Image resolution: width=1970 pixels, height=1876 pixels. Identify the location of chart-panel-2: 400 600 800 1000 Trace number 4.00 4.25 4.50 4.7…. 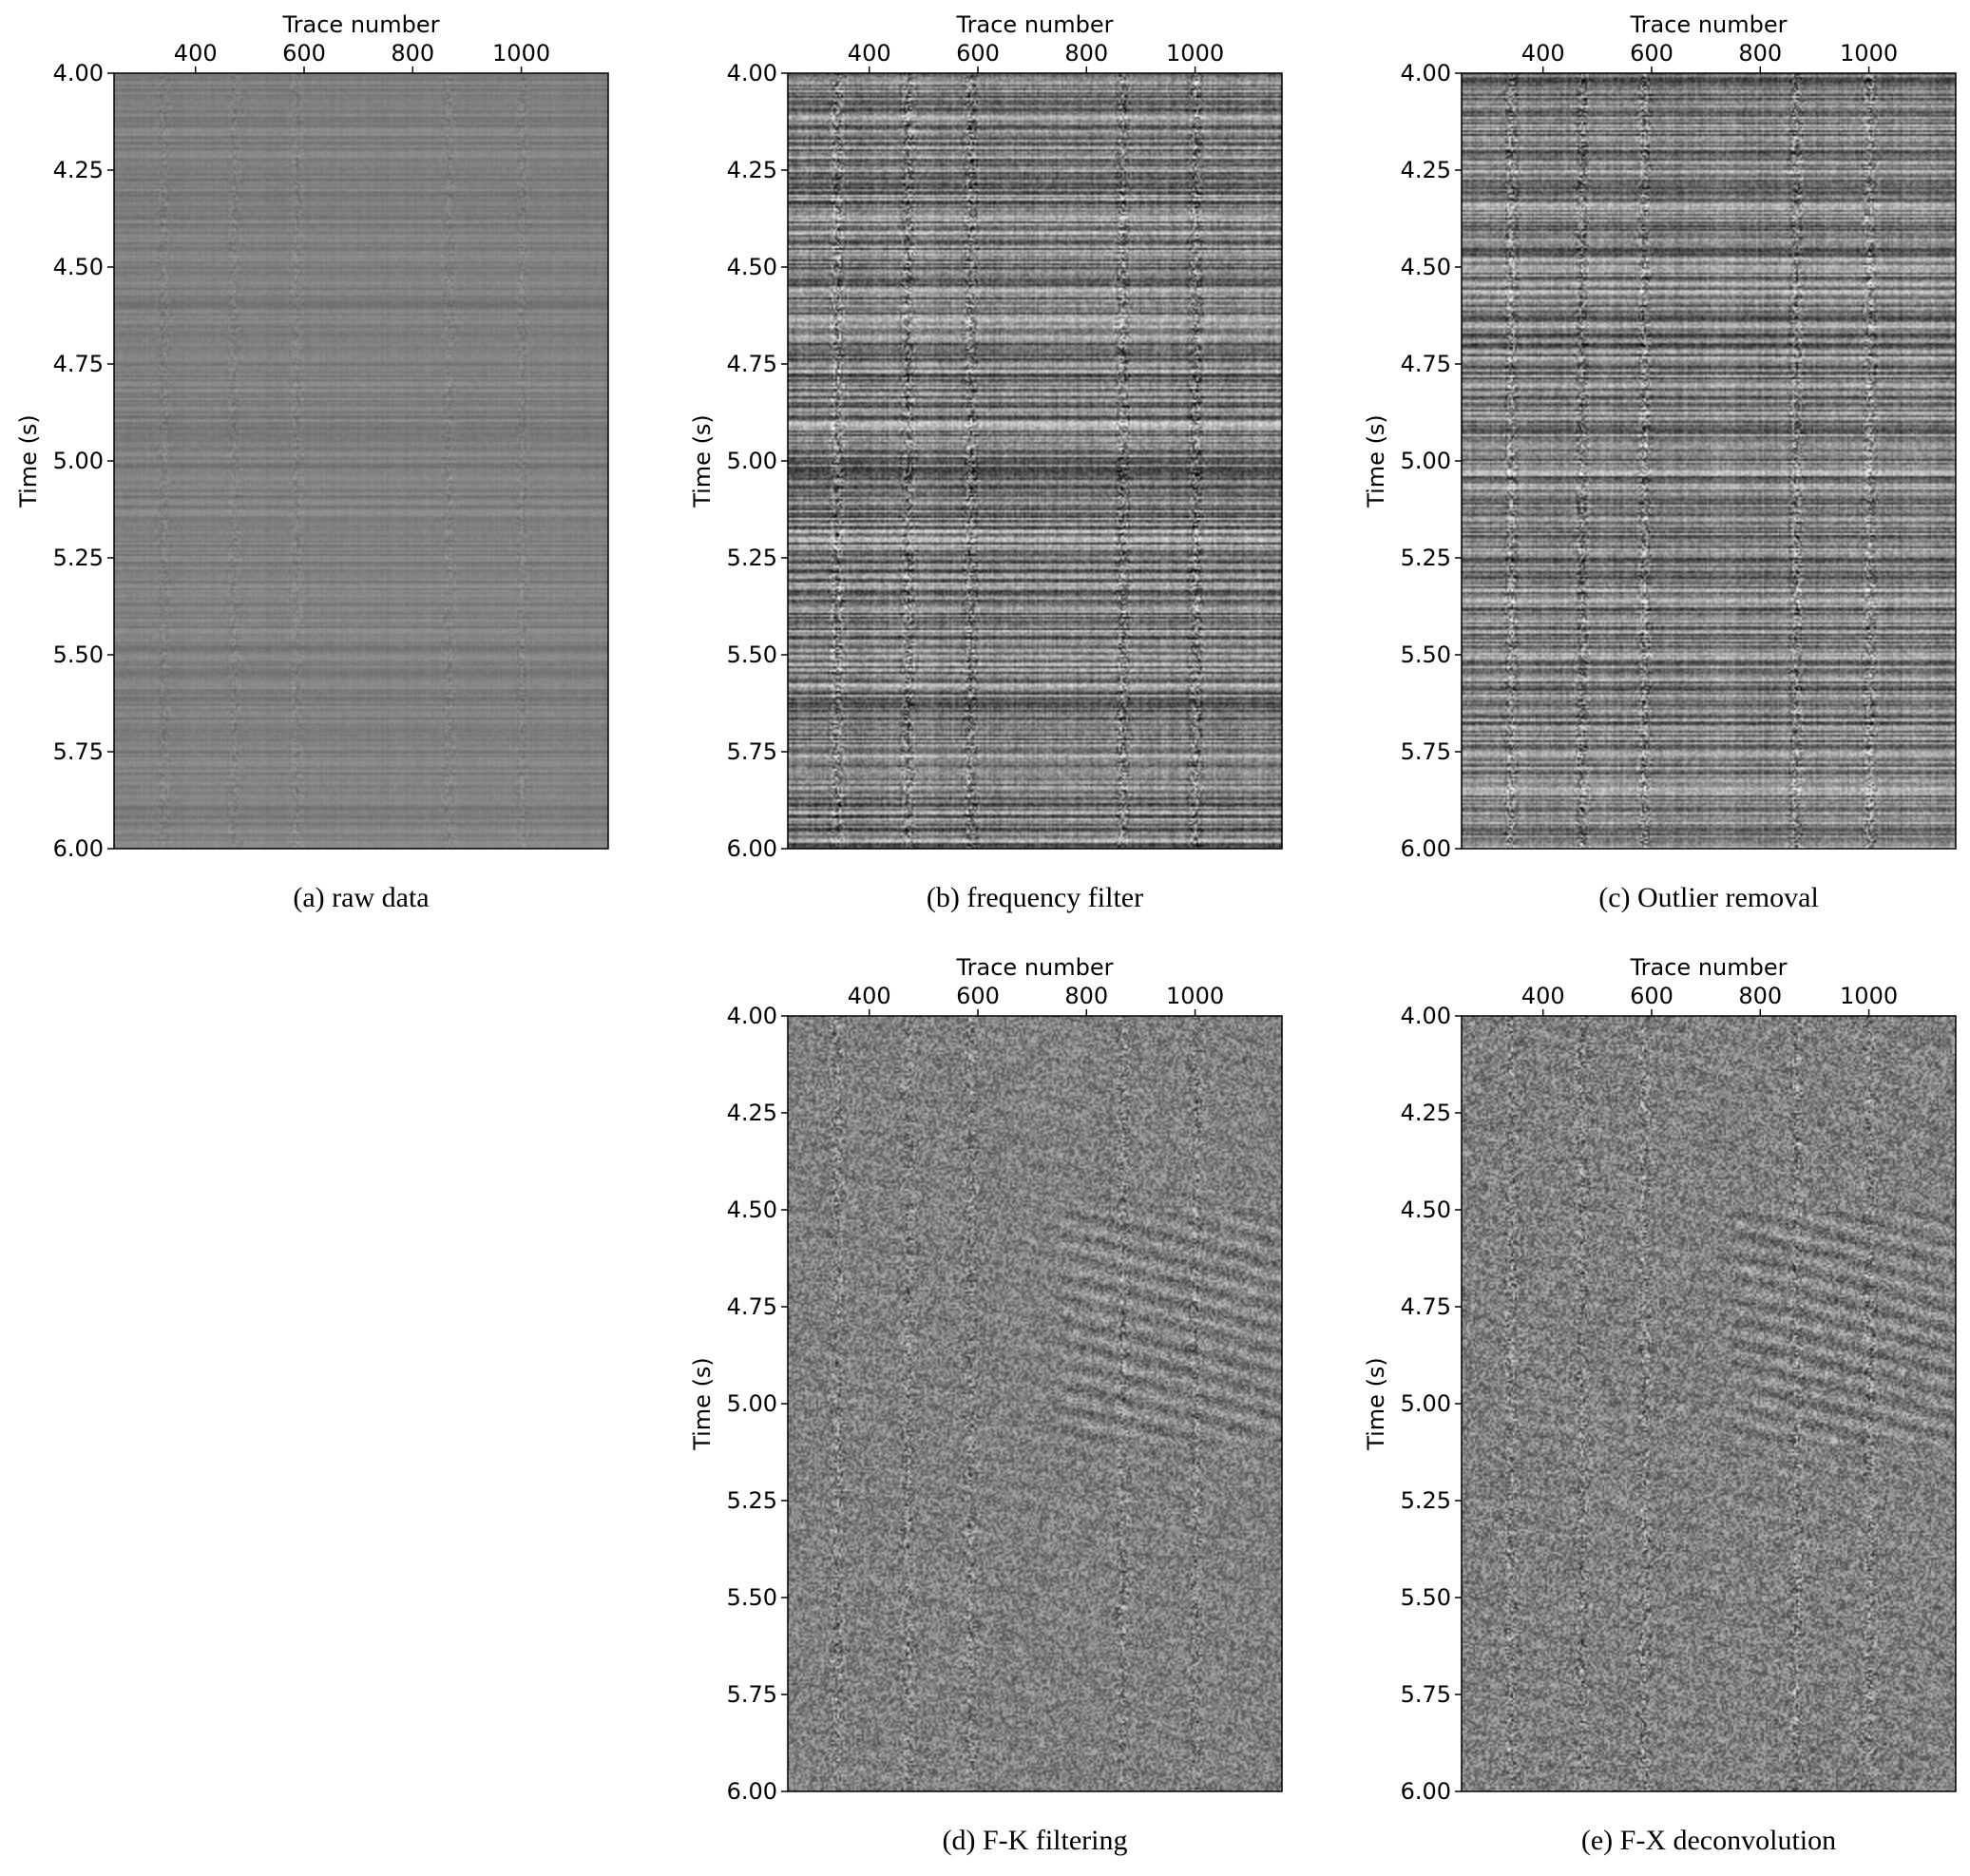
(1660, 462).